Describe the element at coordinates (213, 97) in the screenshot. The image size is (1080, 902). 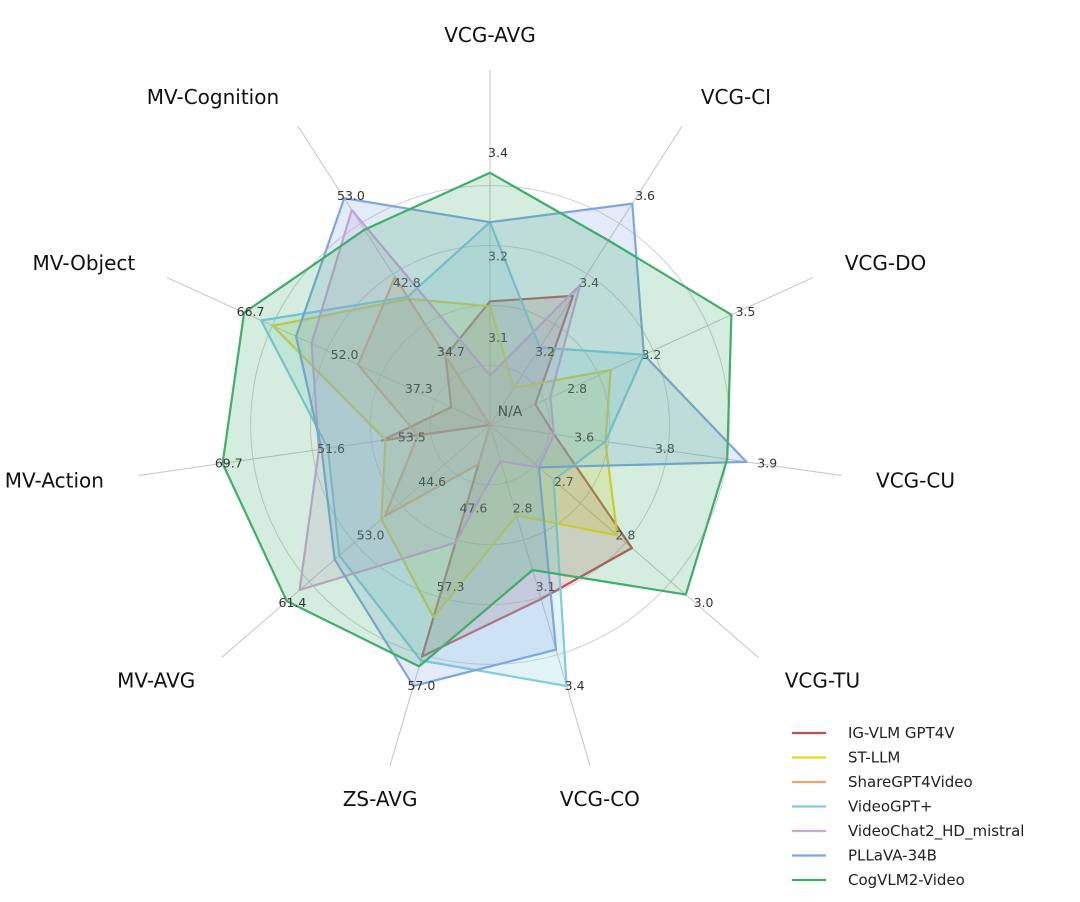
I see `axis-label-mv-cognition: MV-Cognition` at that location.